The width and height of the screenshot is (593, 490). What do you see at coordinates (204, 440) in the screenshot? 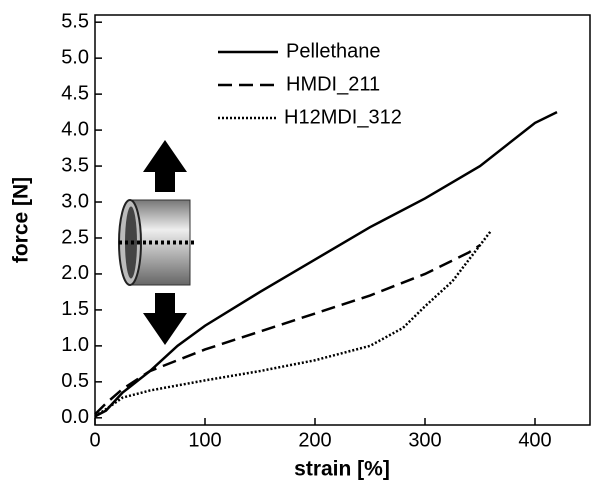
I see `x-tick-label: 100` at bounding box center [204, 440].